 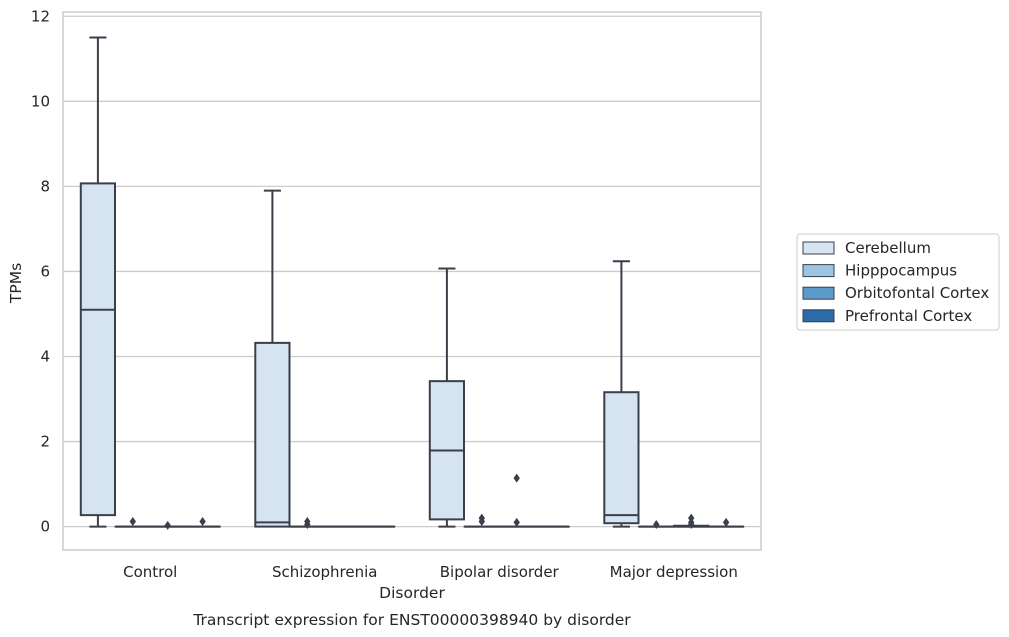 What do you see at coordinates (917, 293) in the screenshot?
I see `legend-label: Orbitofontal Cortex` at bounding box center [917, 293].